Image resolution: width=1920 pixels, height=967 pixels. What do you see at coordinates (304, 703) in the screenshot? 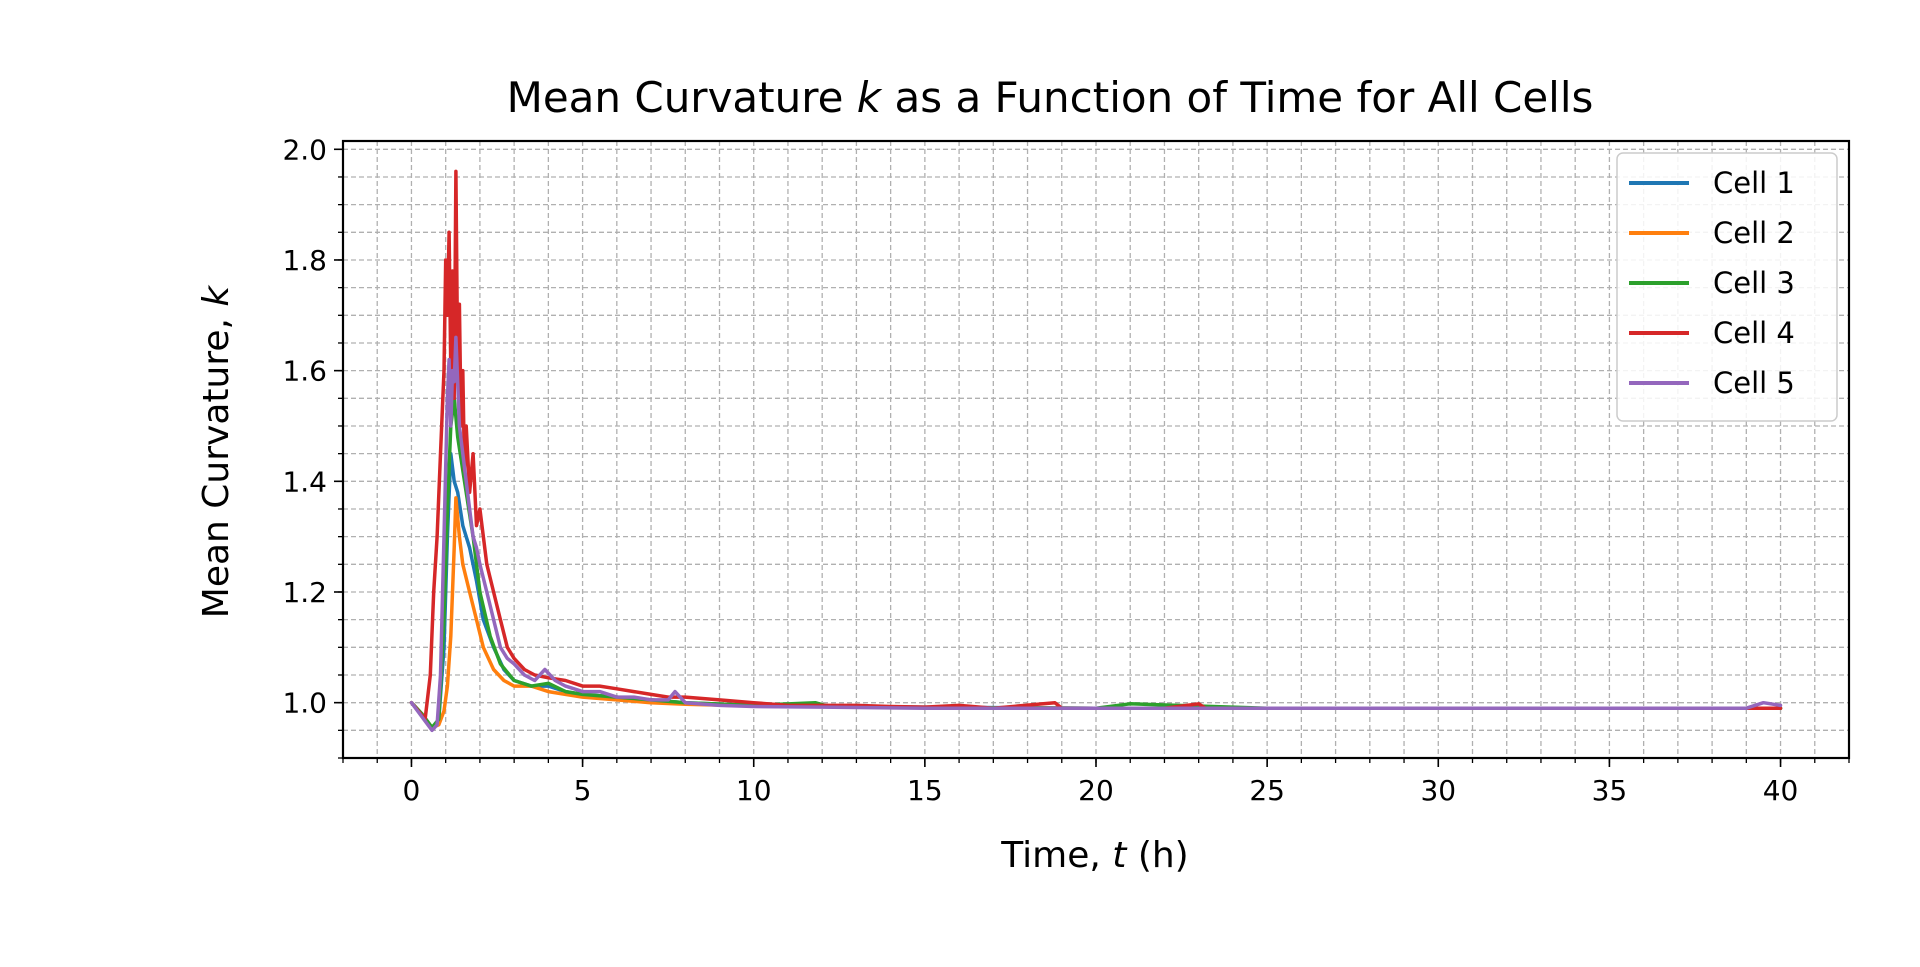
I see `y-tick-label: 1.0` at bounding box center [304, 703].